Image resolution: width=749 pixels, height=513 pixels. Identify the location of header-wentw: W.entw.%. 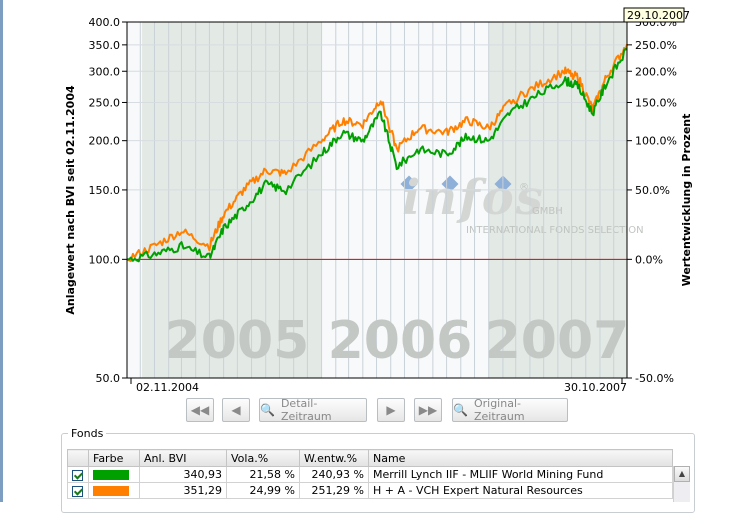
(334, 458).